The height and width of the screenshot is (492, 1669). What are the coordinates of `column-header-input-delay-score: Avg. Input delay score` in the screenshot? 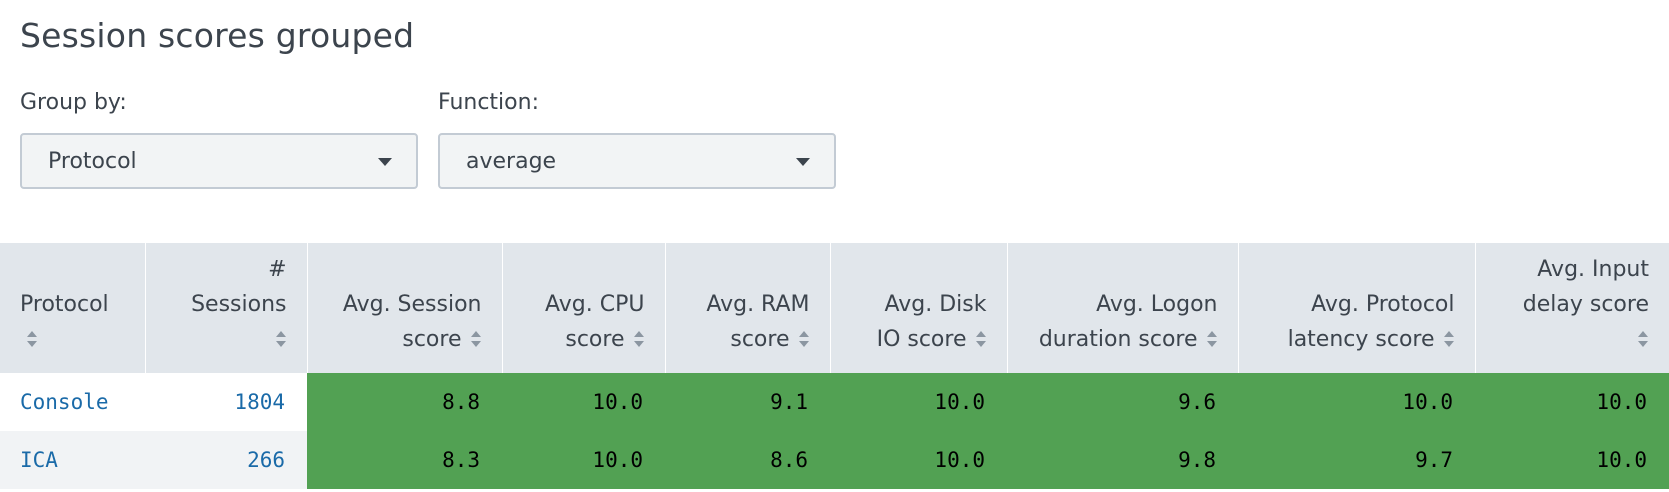 It's located at (1572, 308).